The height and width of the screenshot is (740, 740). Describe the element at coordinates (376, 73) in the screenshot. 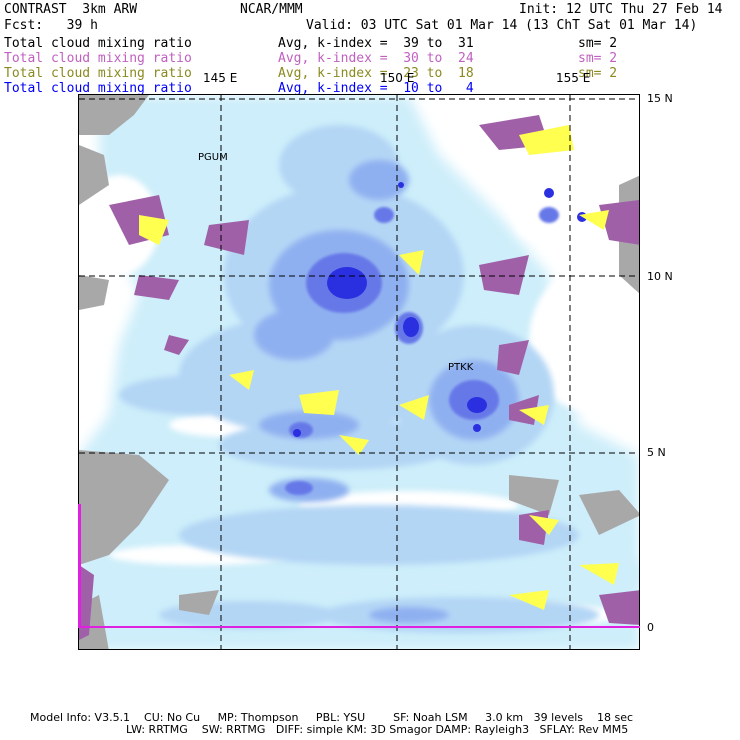

I see `field-avg-3: Avg, k-index = 23 to 18` at that location.